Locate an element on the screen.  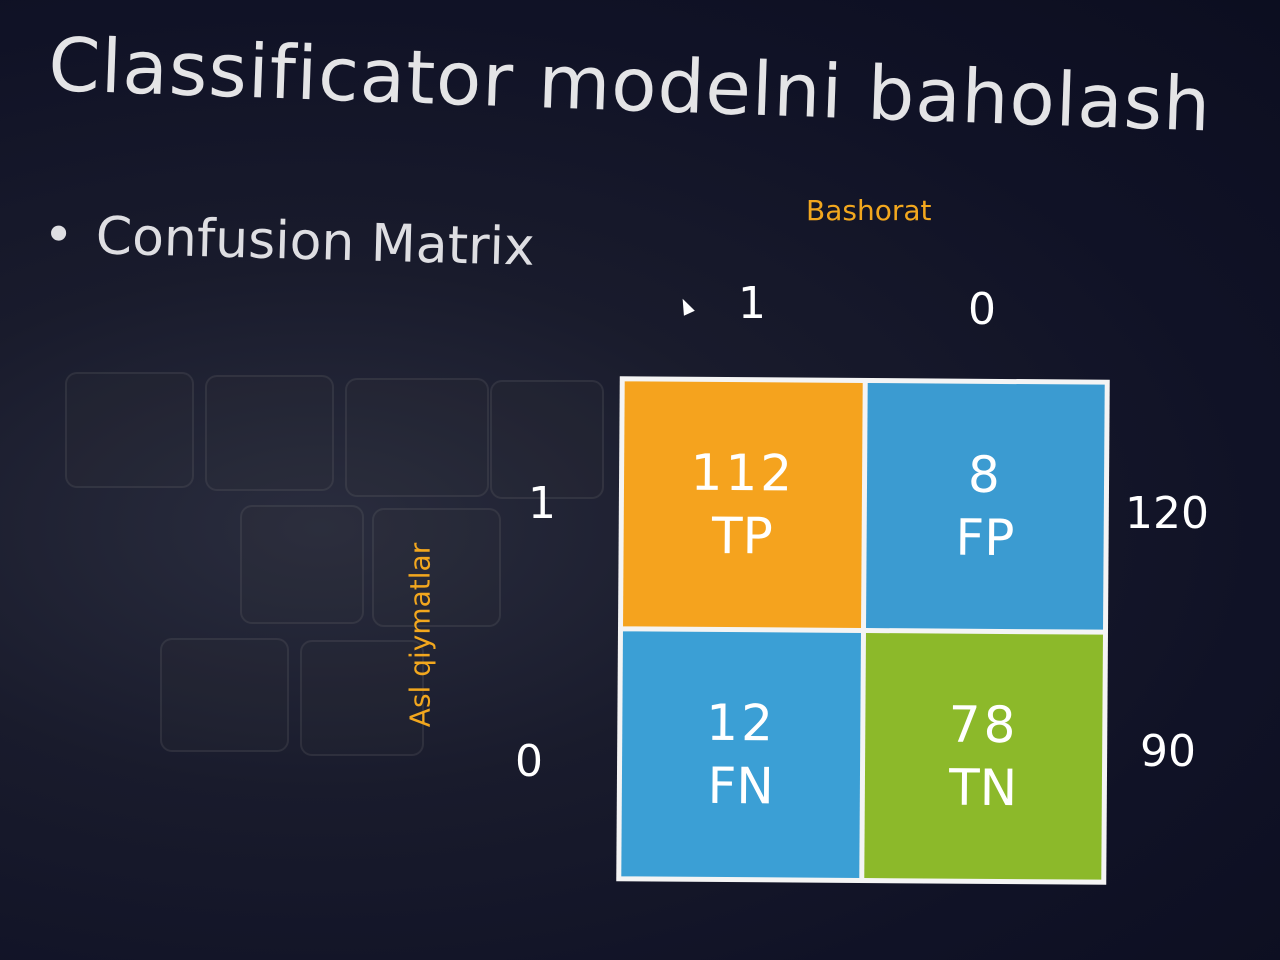
cell-value: 112 is located at coordinates (743, 473).